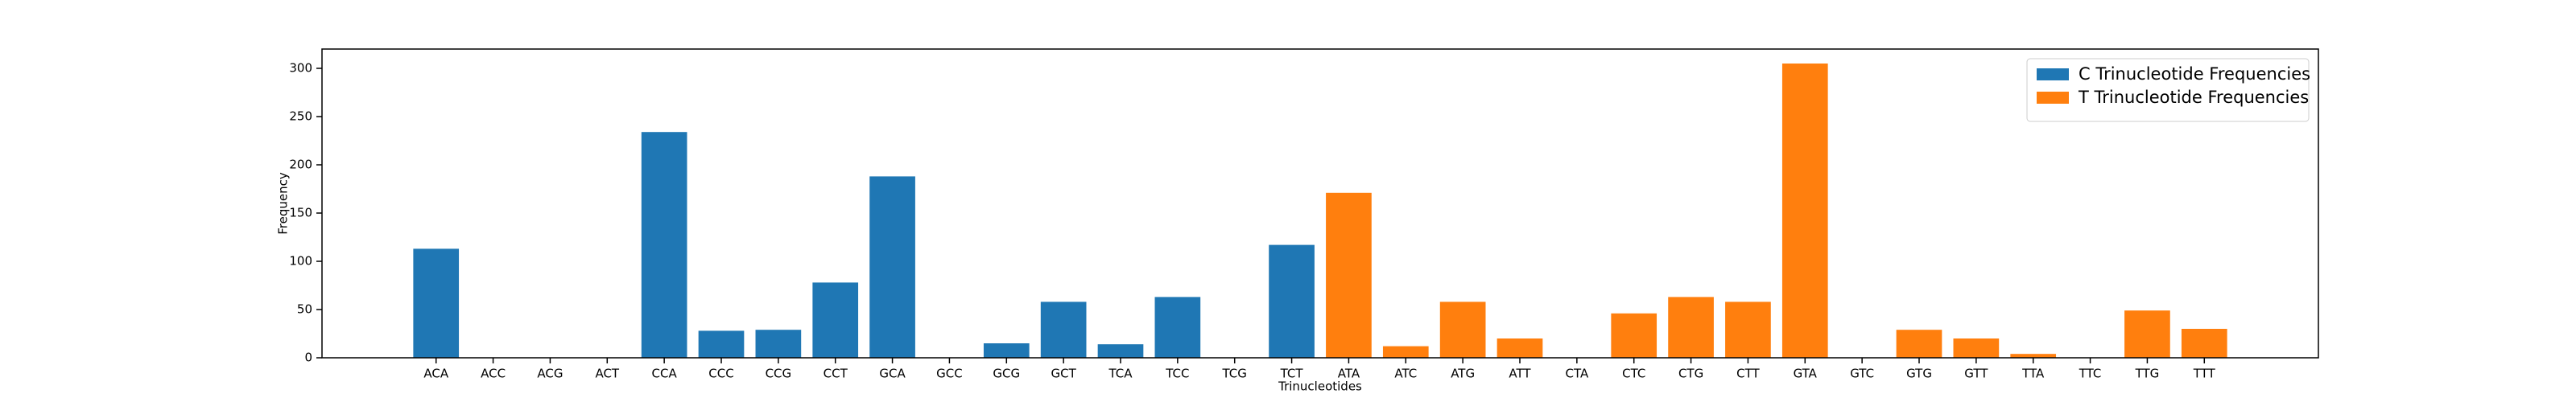 The width and height of the screenshot is (2576, 402). Describe the element at coordinates (1862, 374) in the screenshot. I see `x-tick-label: GTC` at that location.